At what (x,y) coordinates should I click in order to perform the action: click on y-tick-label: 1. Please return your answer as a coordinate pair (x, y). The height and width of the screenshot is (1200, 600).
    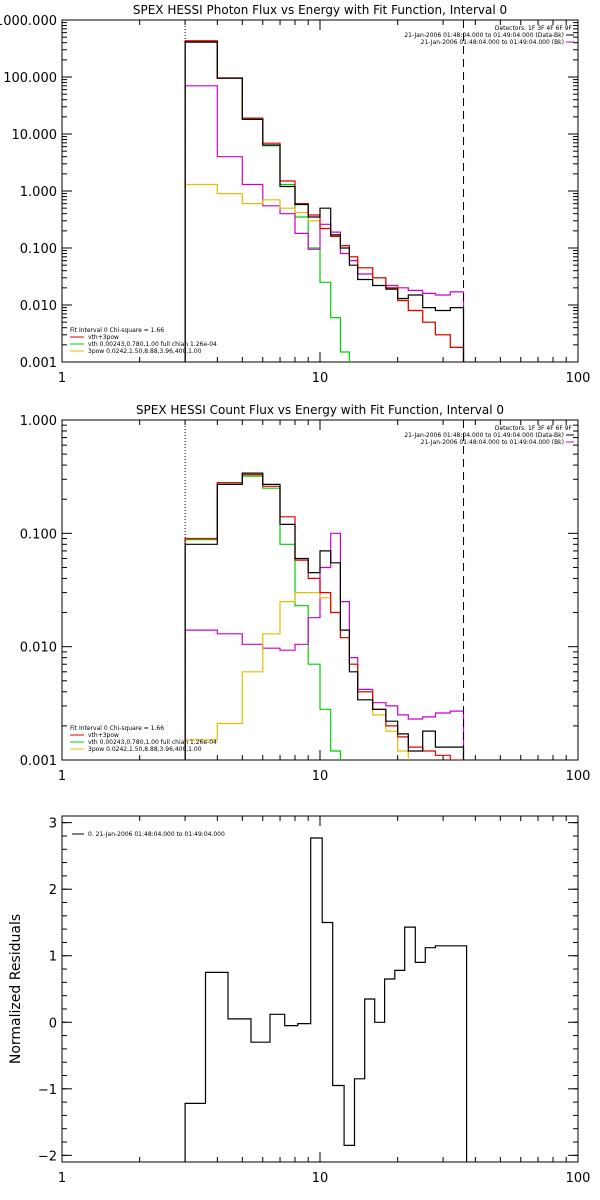
    Looking at the image, I should click on (53, 957).